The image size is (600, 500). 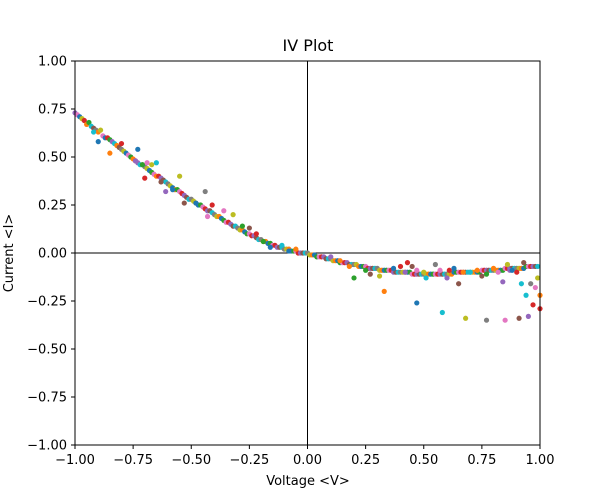 I want to click on y-tick-label: −0.25, so click(x=47, y=302).